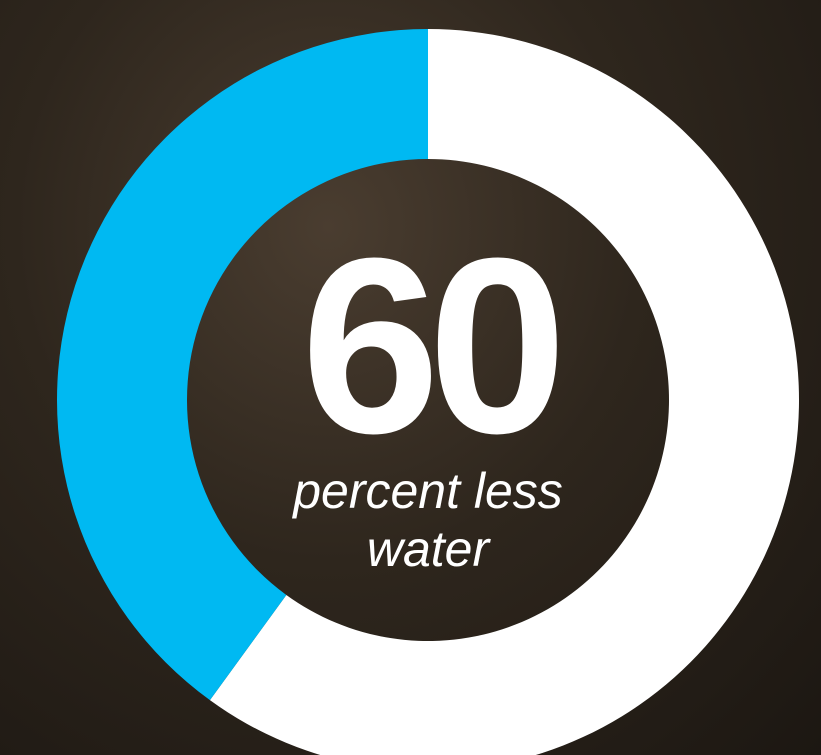 This screenshot has width=821, height=755. Describe the element at coordinates (428, 520) in the screenshot. I see `center-label: percent less water` at that location.